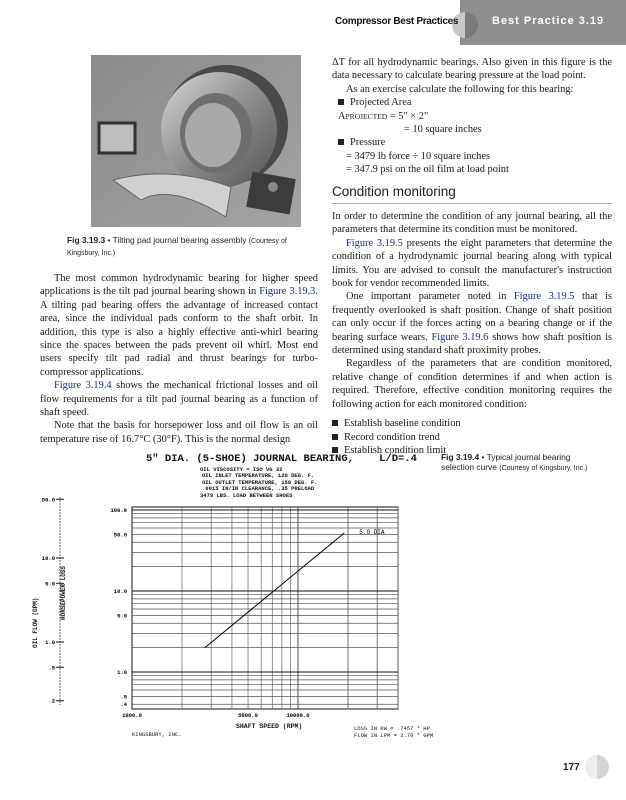 The height and width of the screenshot is (800, 626). I want to click on text: Record condition trend, so click(392, 437).